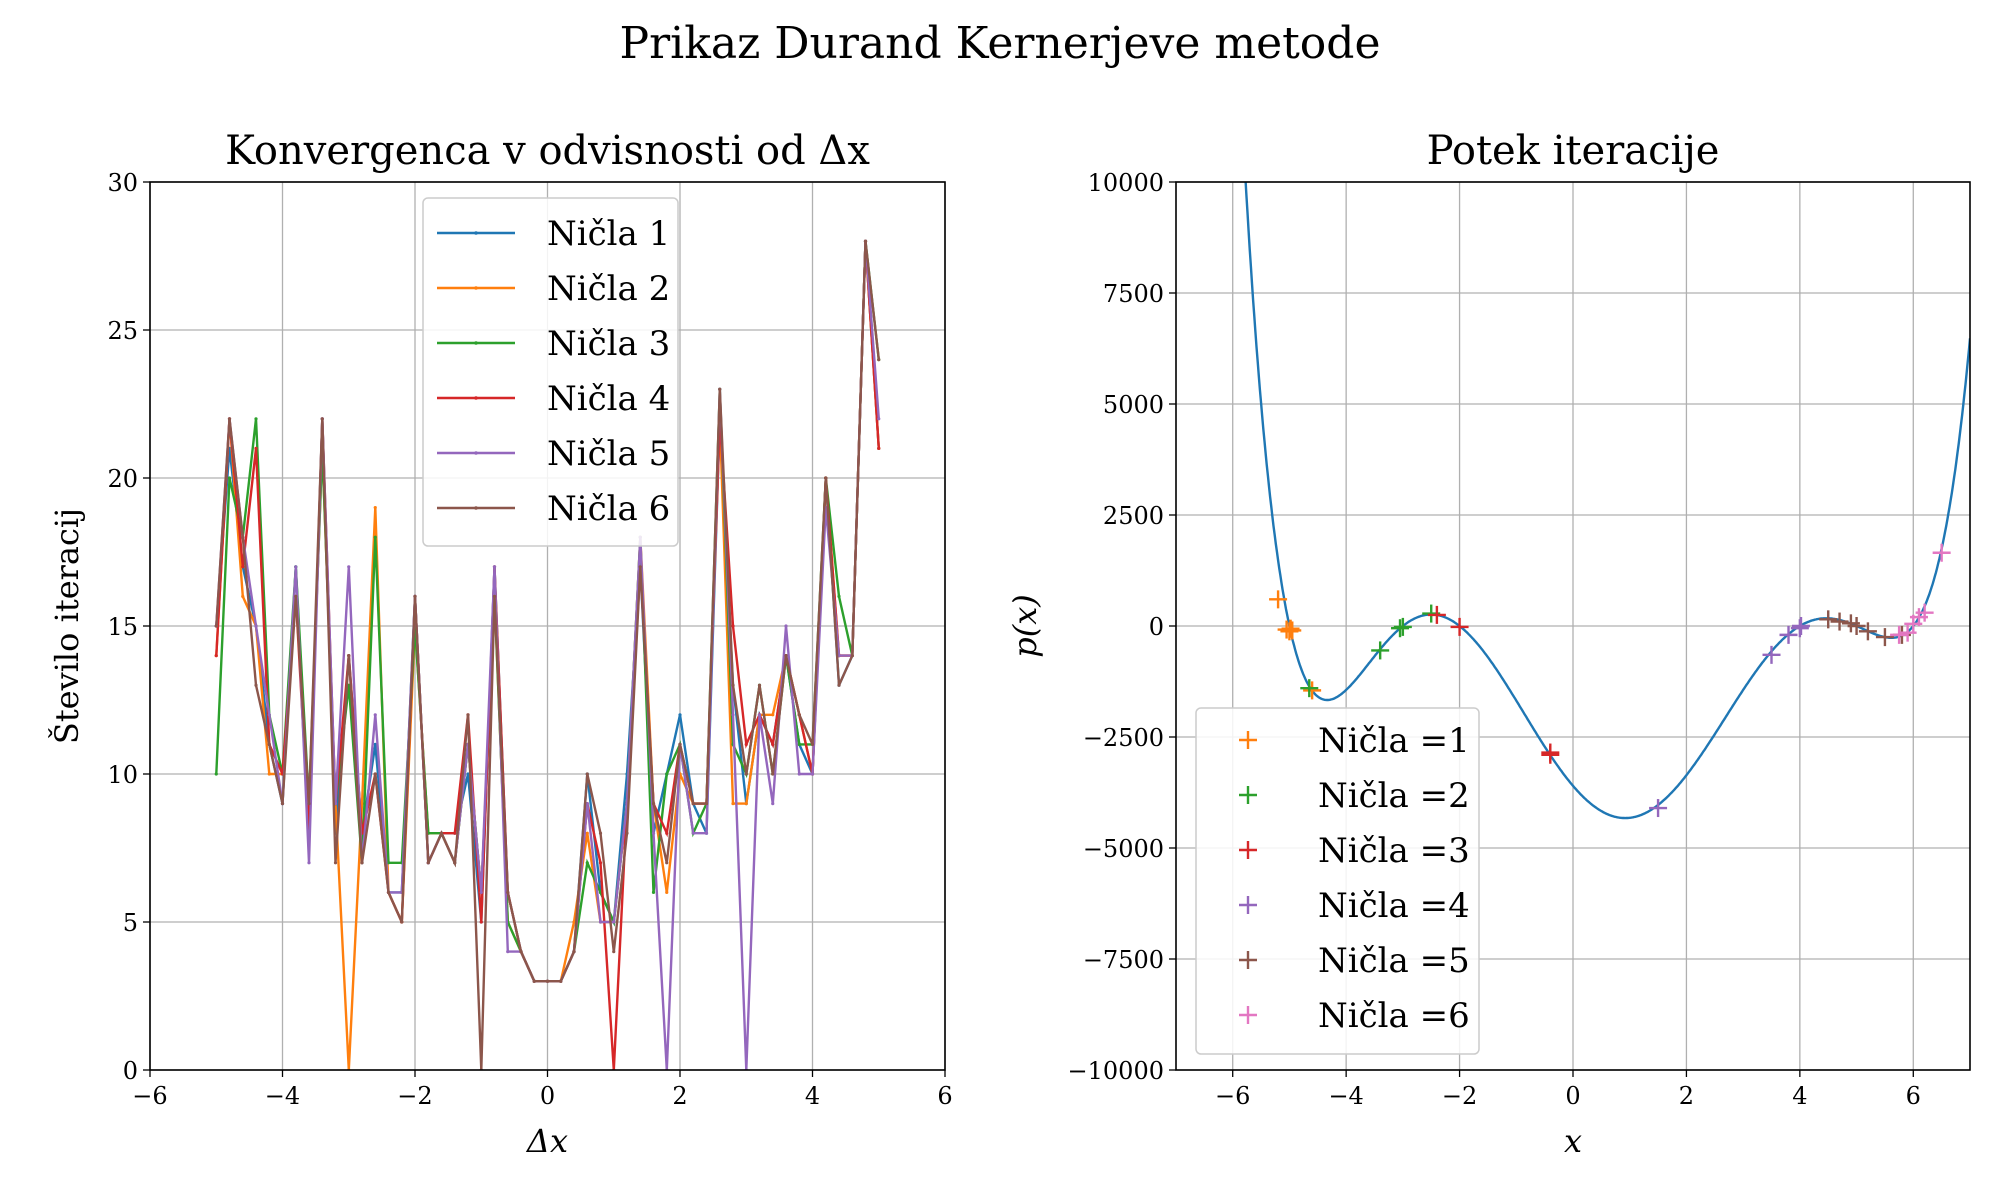 The image size is (2000, 1200). Describe the element at coordinates (122, 627) in the screenshot. I see `ax1-ytick-label: 15` at that location.